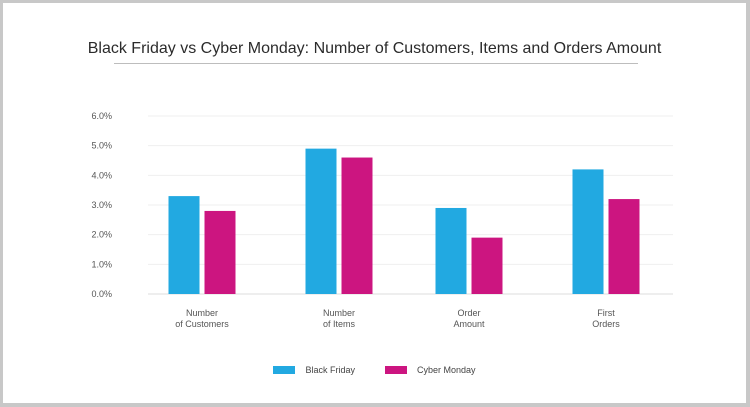 This screenshot has width=750, height=407. Describe the element at coordinates (284, 370) in the screenshot. I see `legend-swatch-black-friday` at that location.